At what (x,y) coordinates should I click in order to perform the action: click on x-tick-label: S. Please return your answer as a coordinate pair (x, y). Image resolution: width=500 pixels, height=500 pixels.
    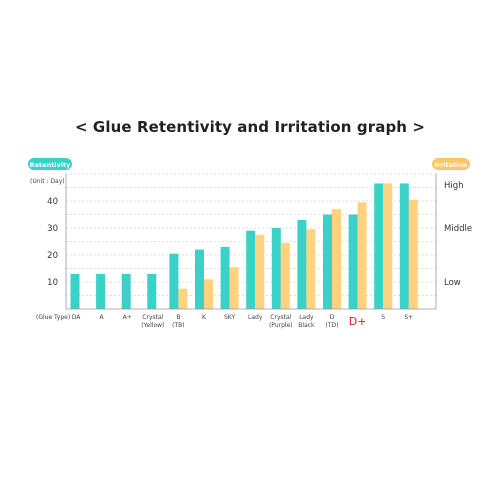
    Looking at the image, I should click on (383, 317).